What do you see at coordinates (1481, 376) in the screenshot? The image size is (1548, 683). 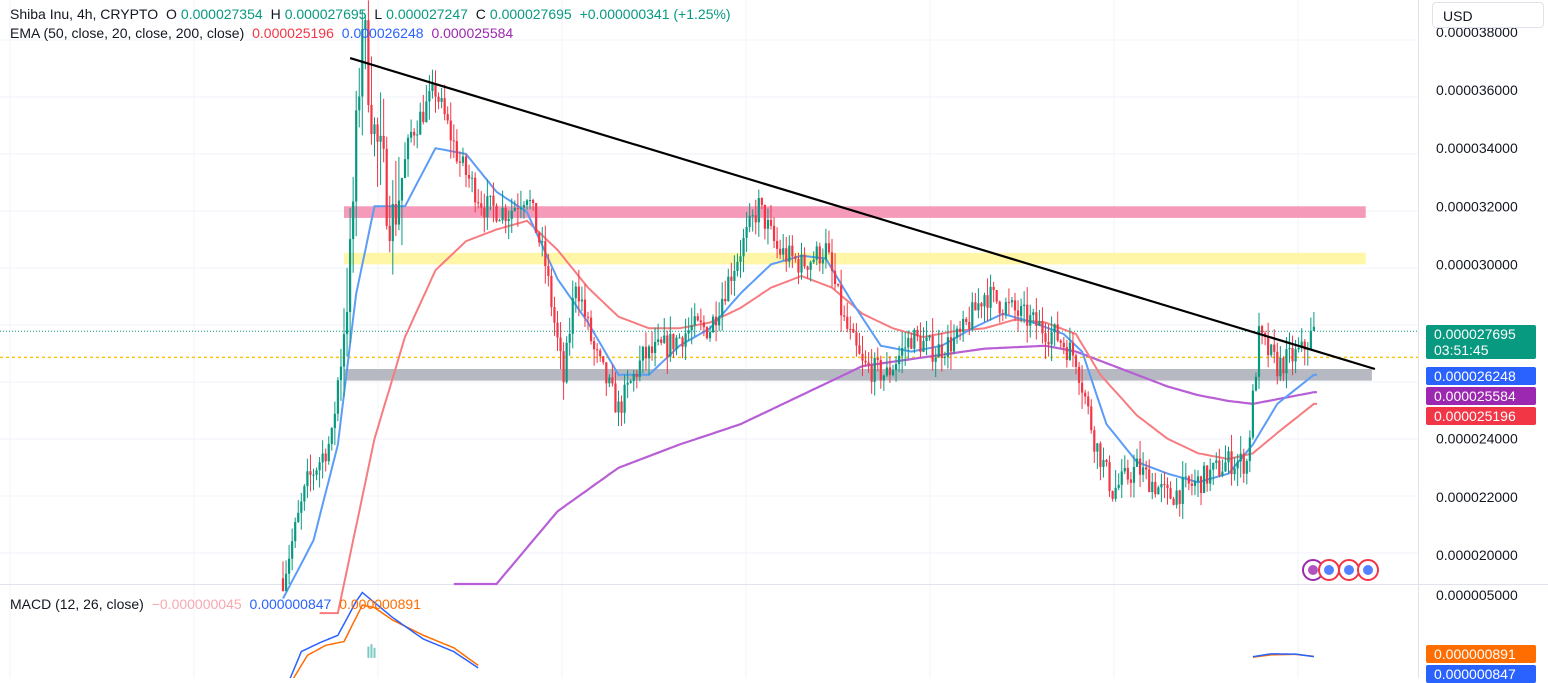 I see `ema20-tag: 0.000026248` at bounding box center [1481, 376].